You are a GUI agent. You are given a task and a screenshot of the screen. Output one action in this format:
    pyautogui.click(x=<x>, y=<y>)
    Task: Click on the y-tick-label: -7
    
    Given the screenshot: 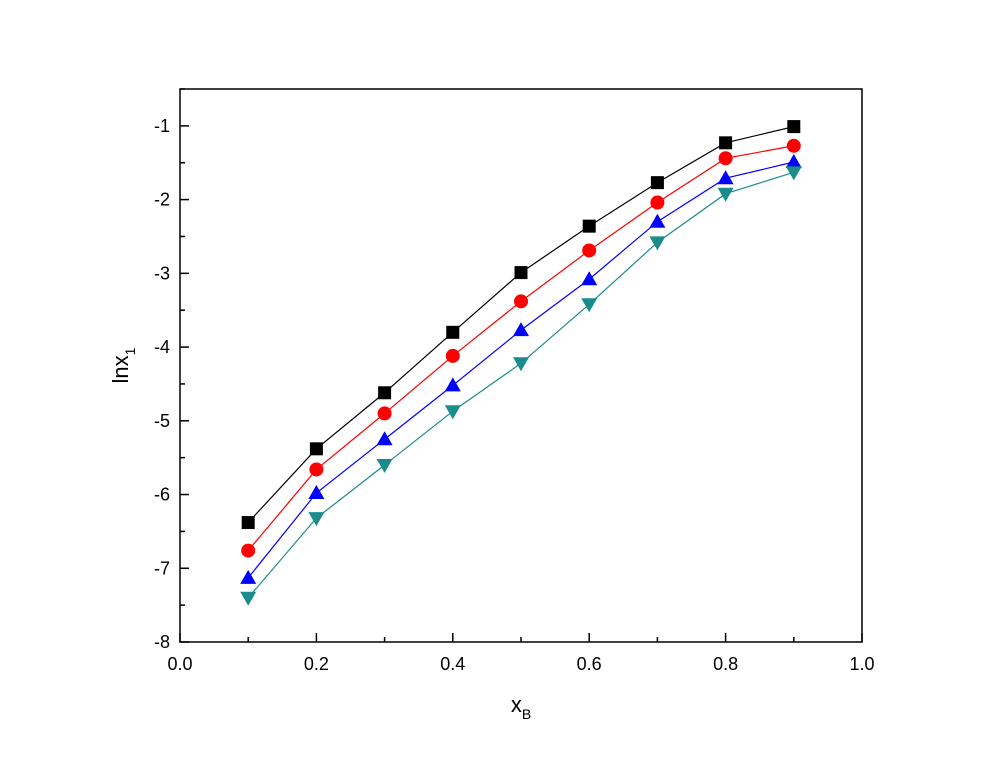 What is the action you would take?
    pyautogui.click(x=162, y=568)
    